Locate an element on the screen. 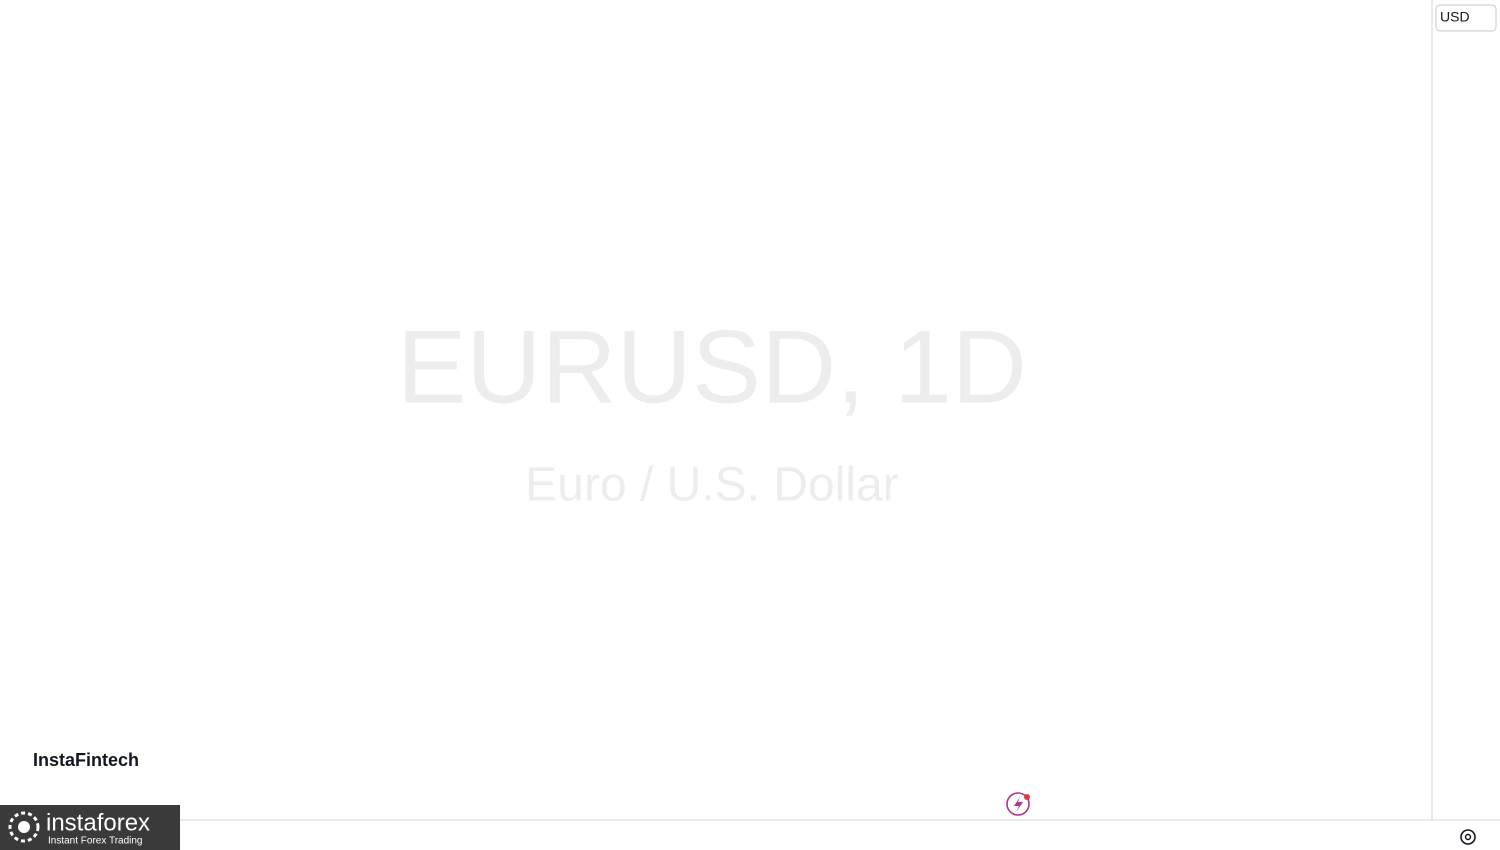  settings-icon is located at coordinates (1468, 837).